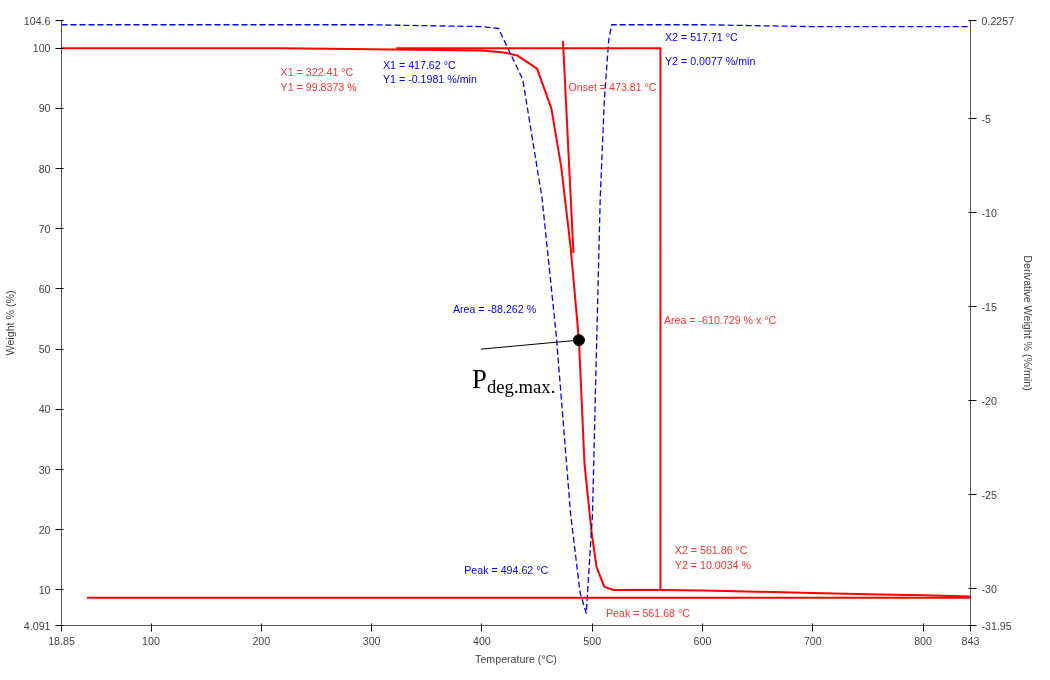 The width and height of the screenshot is (1050, 680). What do you see at coordinates (44, 168) in the screenshot?
I see `y-tick-label: 80` at bounding box center [44, 168].